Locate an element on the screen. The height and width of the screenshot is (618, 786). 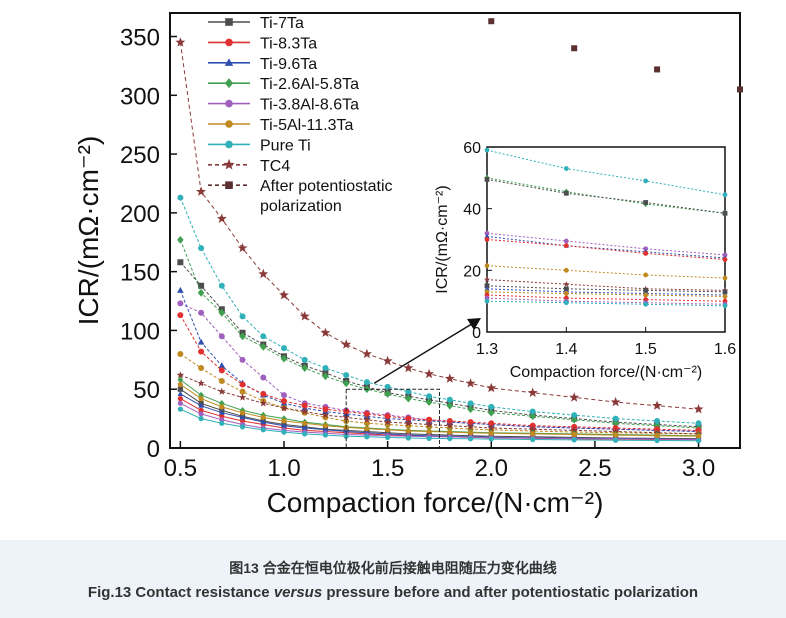
legend-label: Ti-3.8Al-8.6Ta is located at coordinates (309, 105).